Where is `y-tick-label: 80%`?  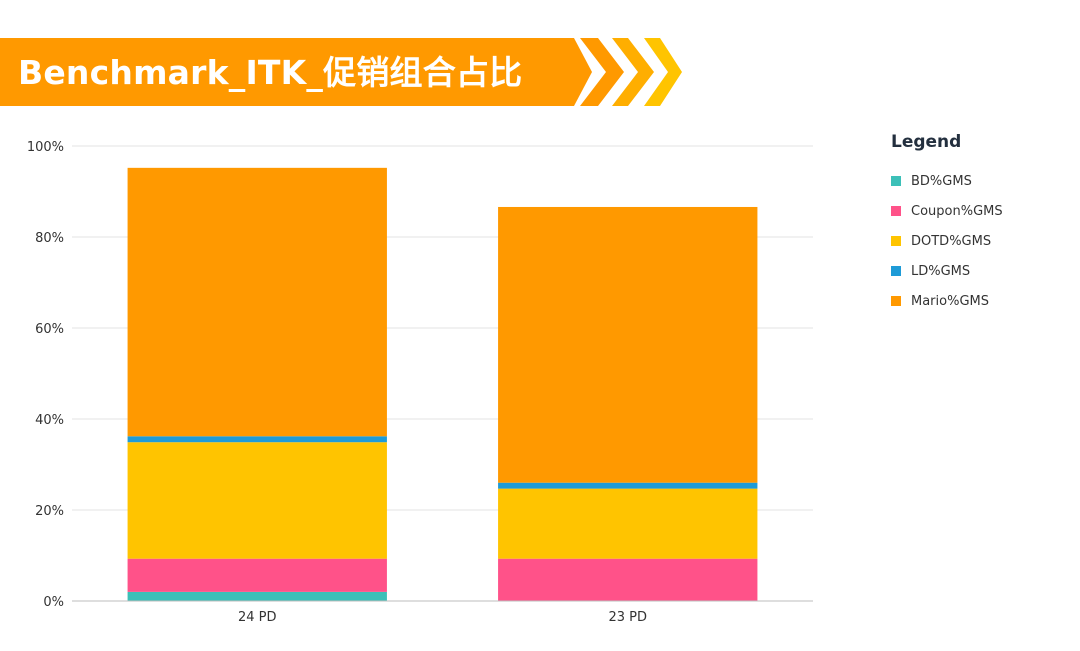 y-tick-label: 80% is located at coordinates (49, 238).